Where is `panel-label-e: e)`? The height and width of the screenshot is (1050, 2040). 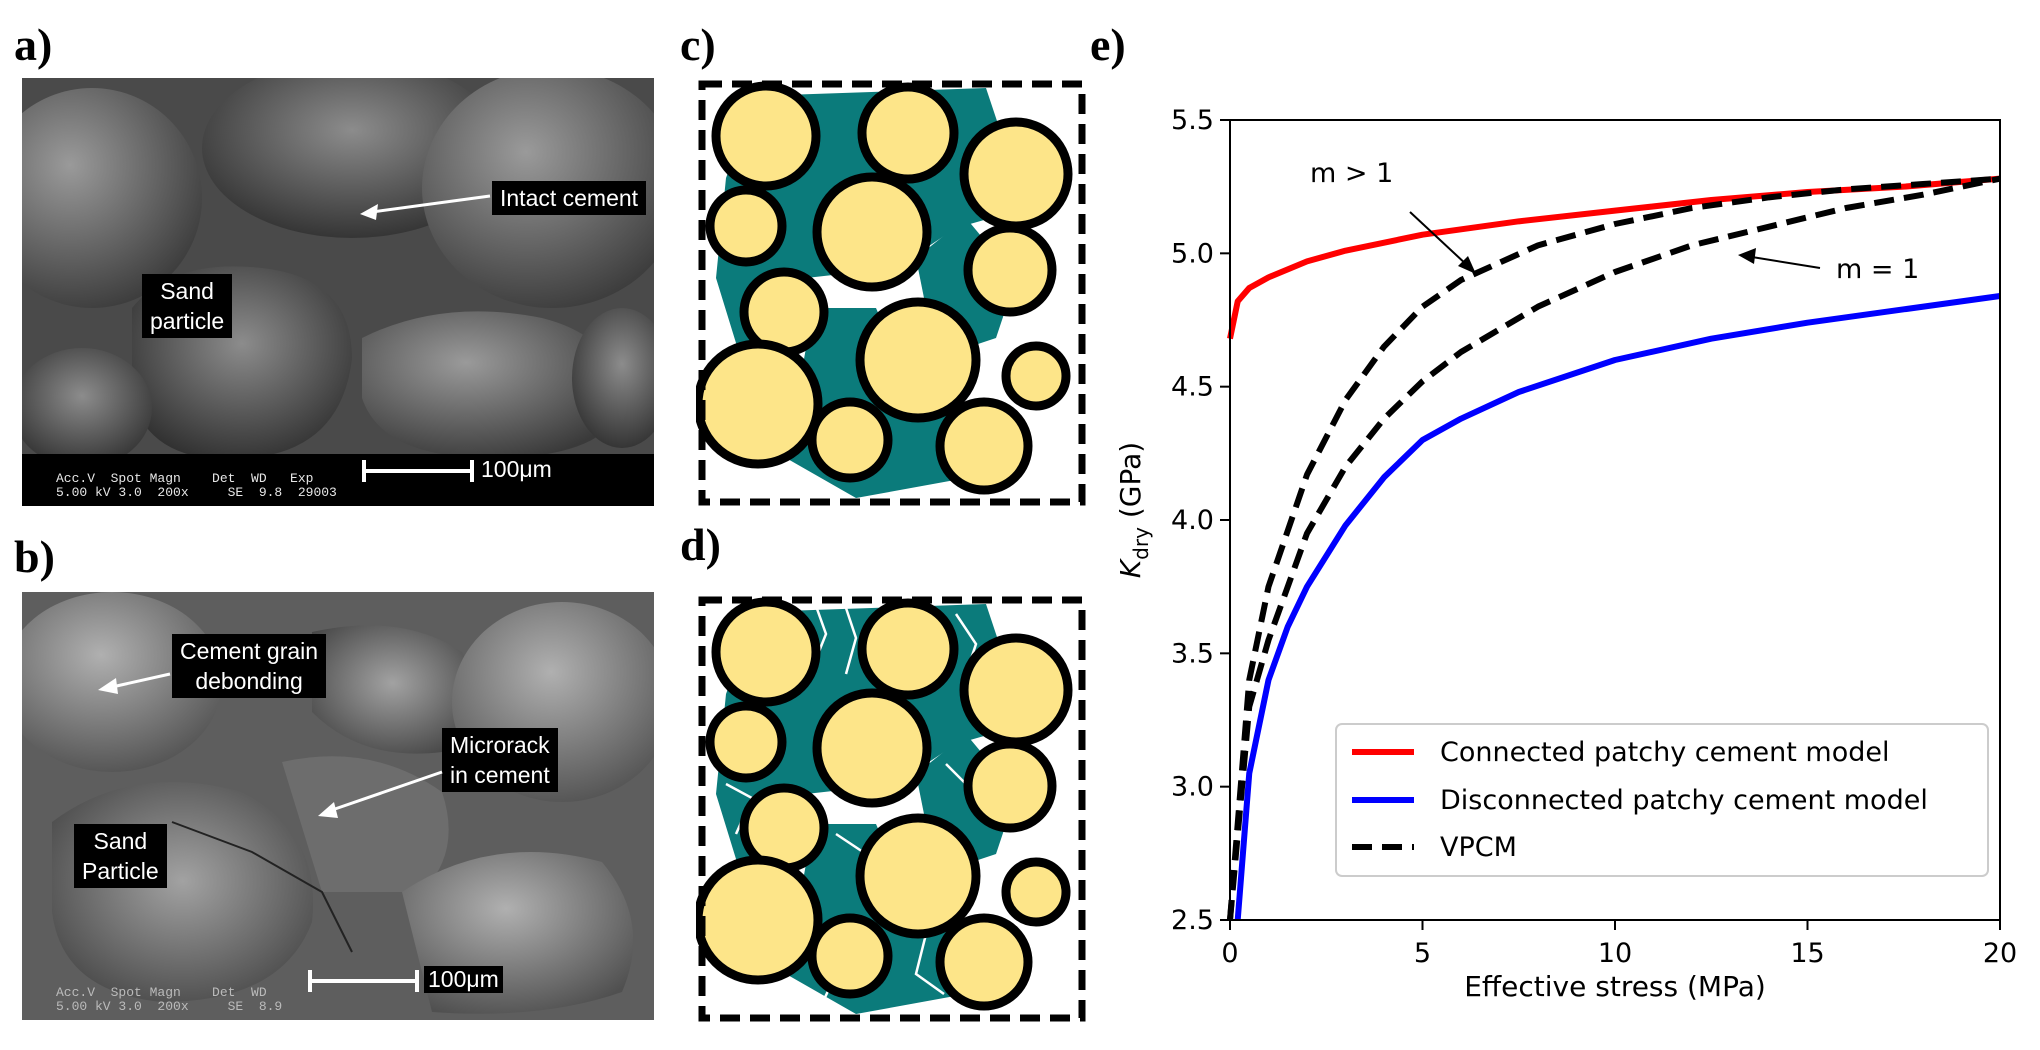
panel-label-e: e) is located at coordinates (1108, 44).